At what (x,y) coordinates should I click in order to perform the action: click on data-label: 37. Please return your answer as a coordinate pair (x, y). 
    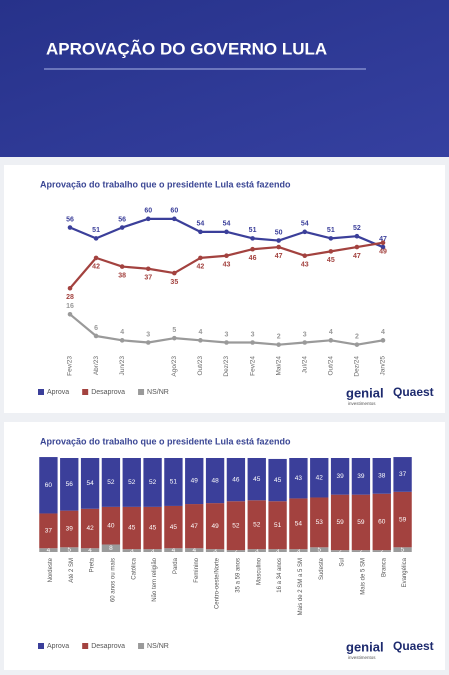
    Looking at the image, I should click on (49, 531).